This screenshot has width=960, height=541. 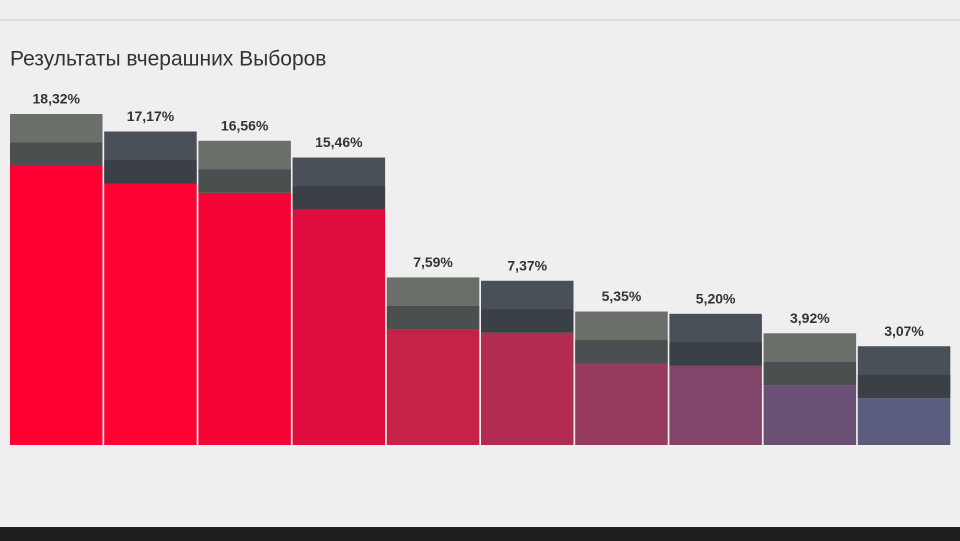 What do you see at coordinates (480, 534) in the screenshot?
I see `footer-bar` at bounding box center [480, 534].